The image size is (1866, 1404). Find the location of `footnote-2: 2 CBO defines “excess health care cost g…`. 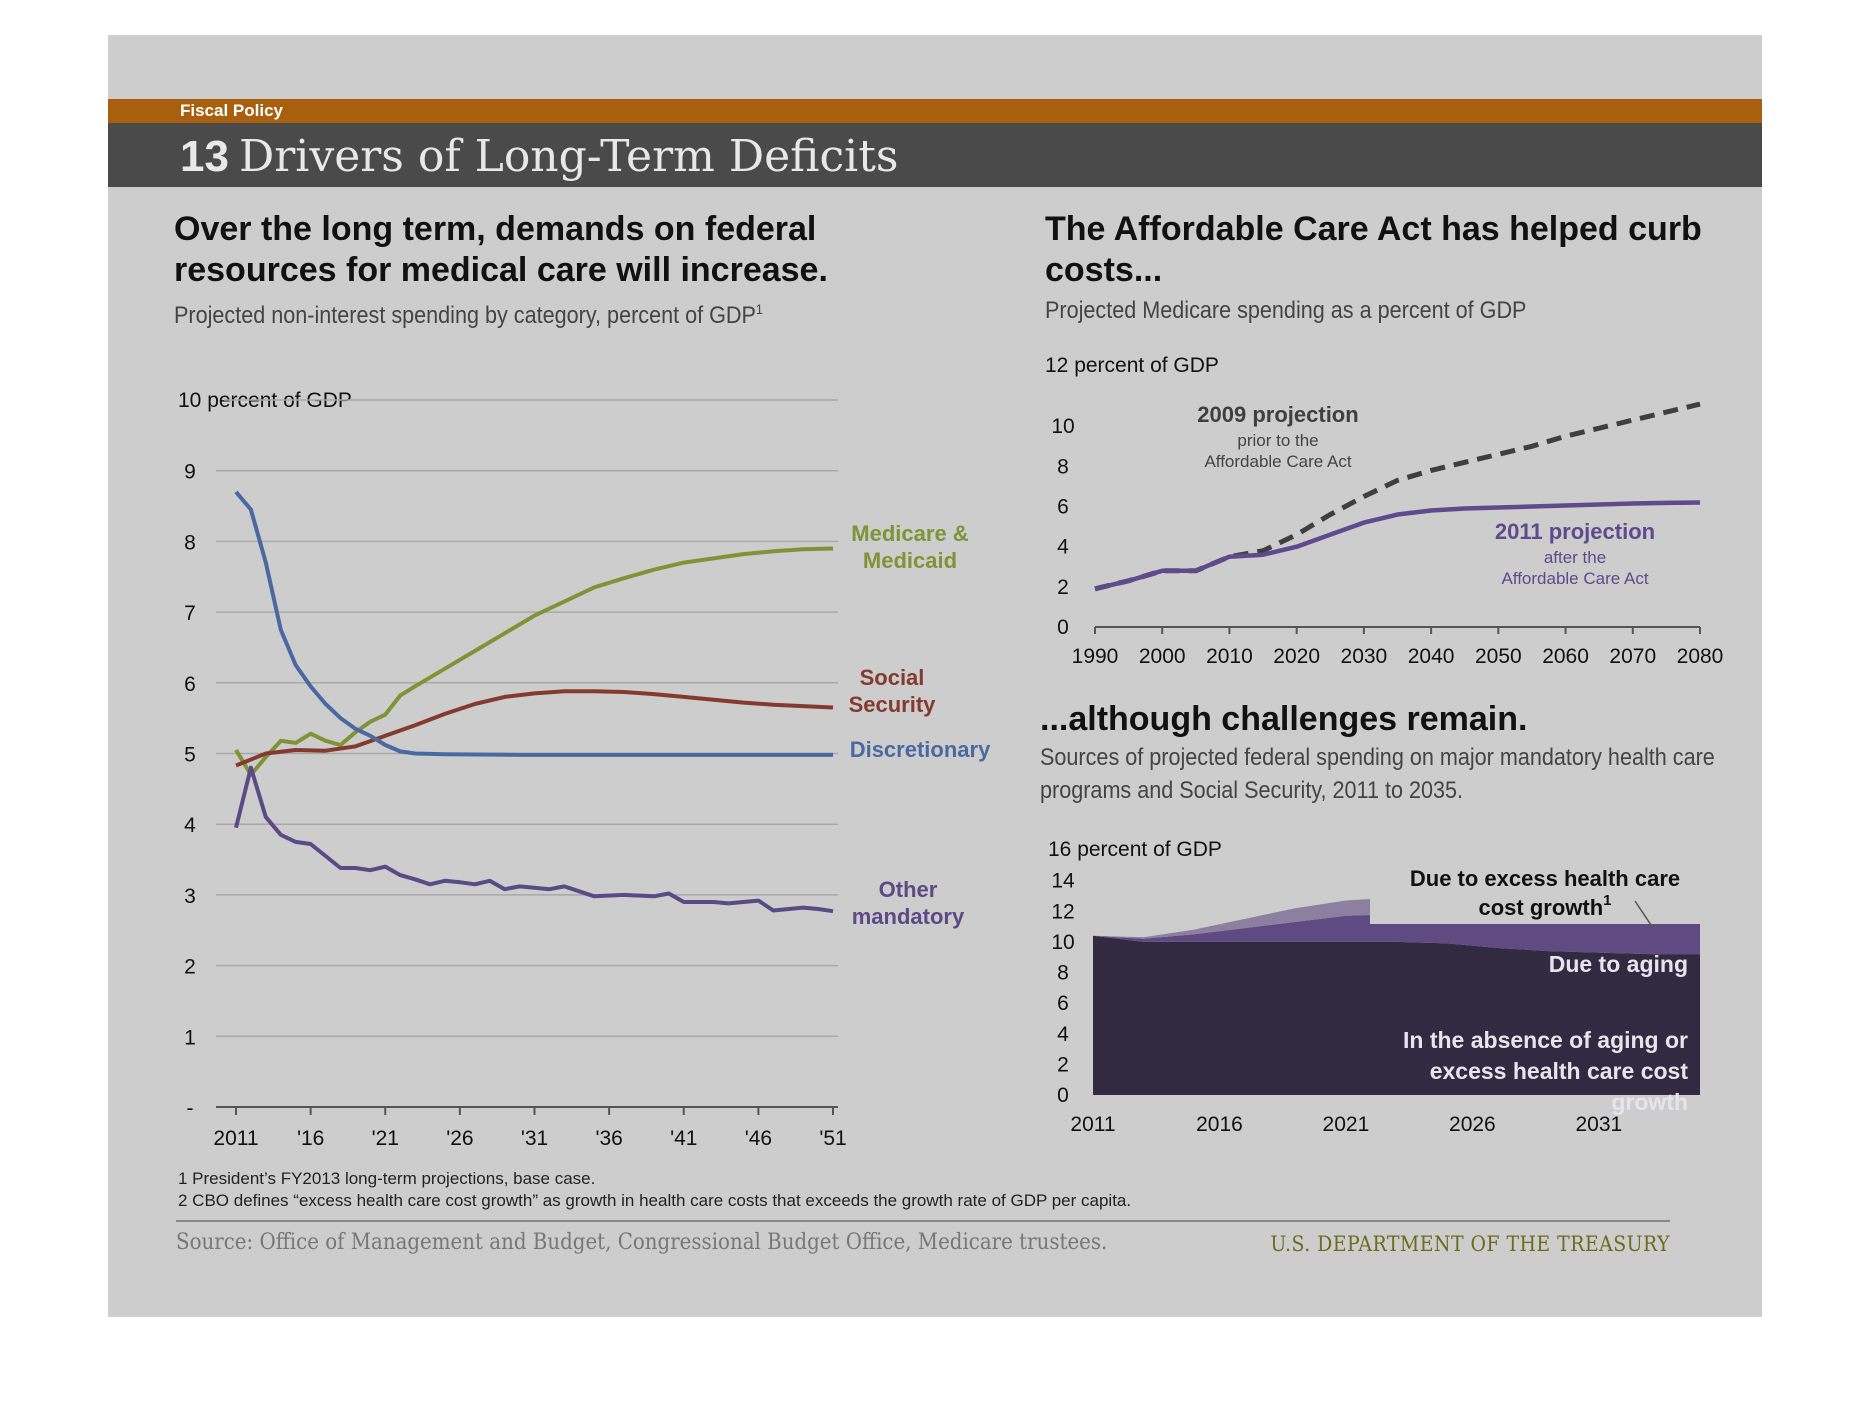

footnote-2: 2 CBO defines “excess health care cost g… is located at coordinates (655, 1200).